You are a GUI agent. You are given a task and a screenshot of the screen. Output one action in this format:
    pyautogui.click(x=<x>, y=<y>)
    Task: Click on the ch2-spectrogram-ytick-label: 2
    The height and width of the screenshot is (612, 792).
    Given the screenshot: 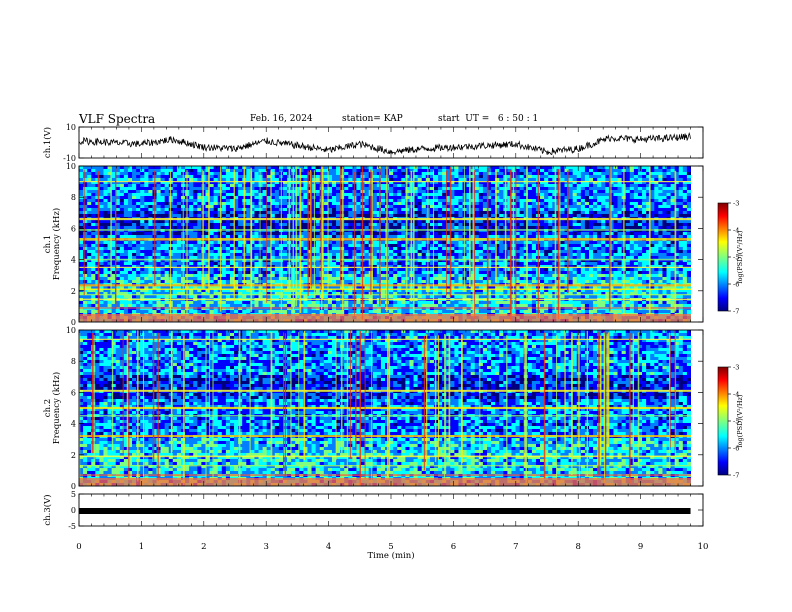 What is the action you would take?
    pyautogui.click(x=73, y=455)
    